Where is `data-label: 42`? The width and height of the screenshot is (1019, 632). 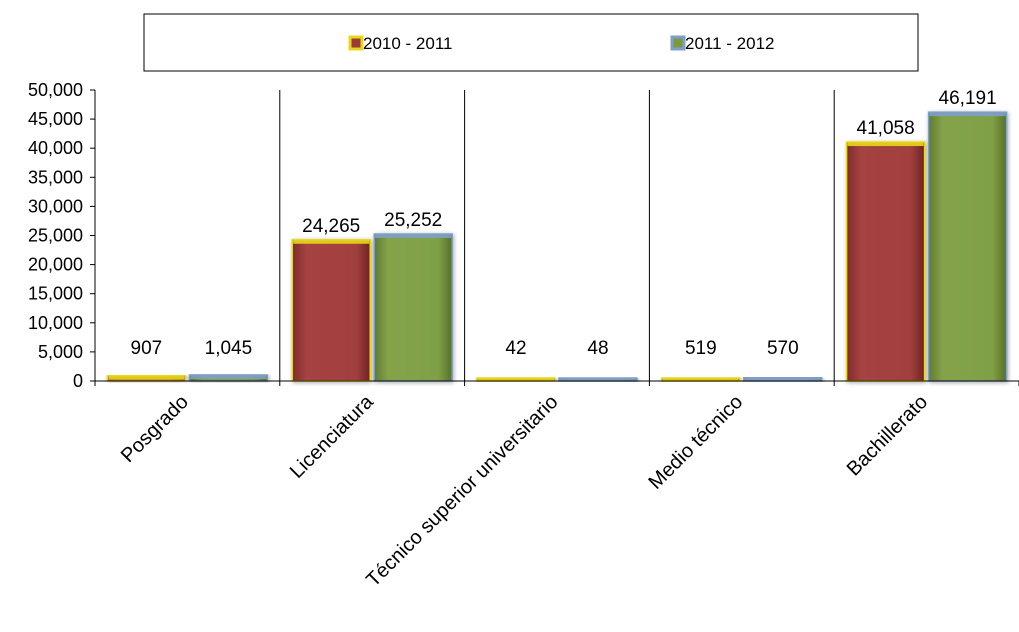 data-label: 42 is located at coordinates (515, 348).